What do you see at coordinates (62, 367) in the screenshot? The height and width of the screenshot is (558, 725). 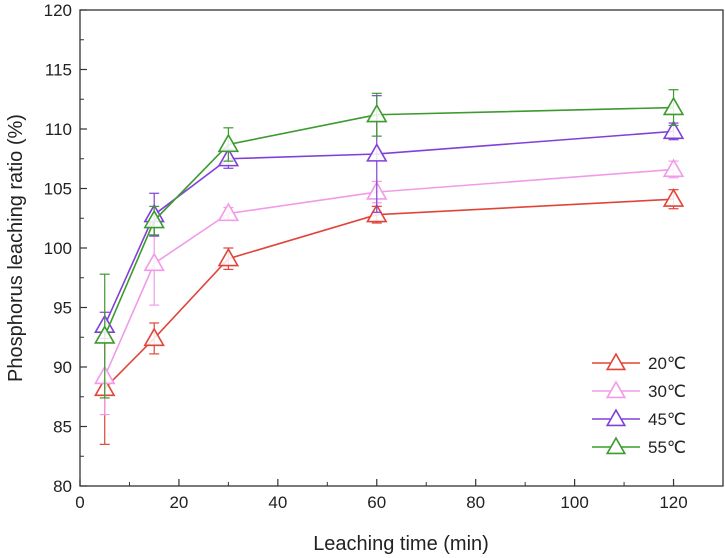 I see `y-tick-label: 90` at bounding box center [62, 367].